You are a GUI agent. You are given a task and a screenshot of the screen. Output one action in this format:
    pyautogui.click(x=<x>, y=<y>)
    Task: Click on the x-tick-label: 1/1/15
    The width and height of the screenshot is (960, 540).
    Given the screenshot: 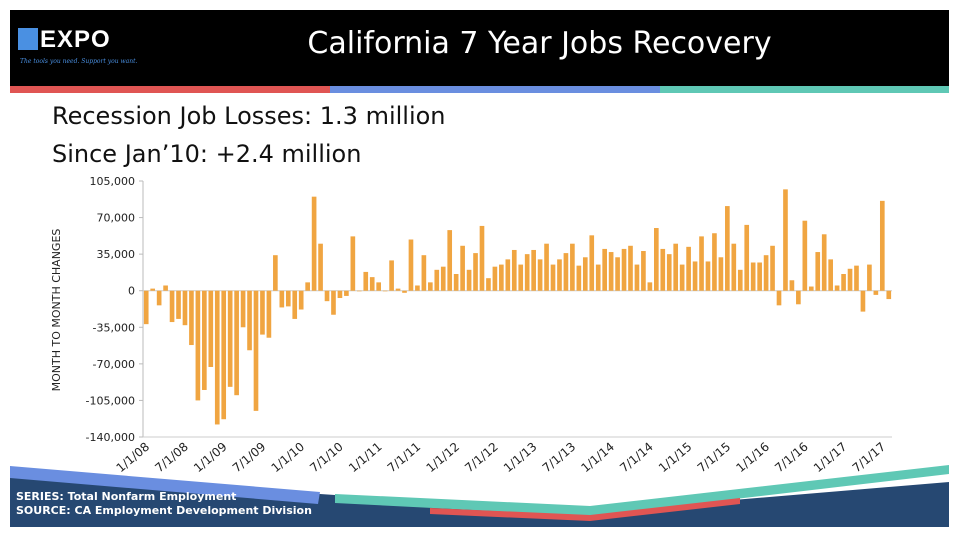 What is the action you would take?
    pyautogui.click(x=675, y=458)
    